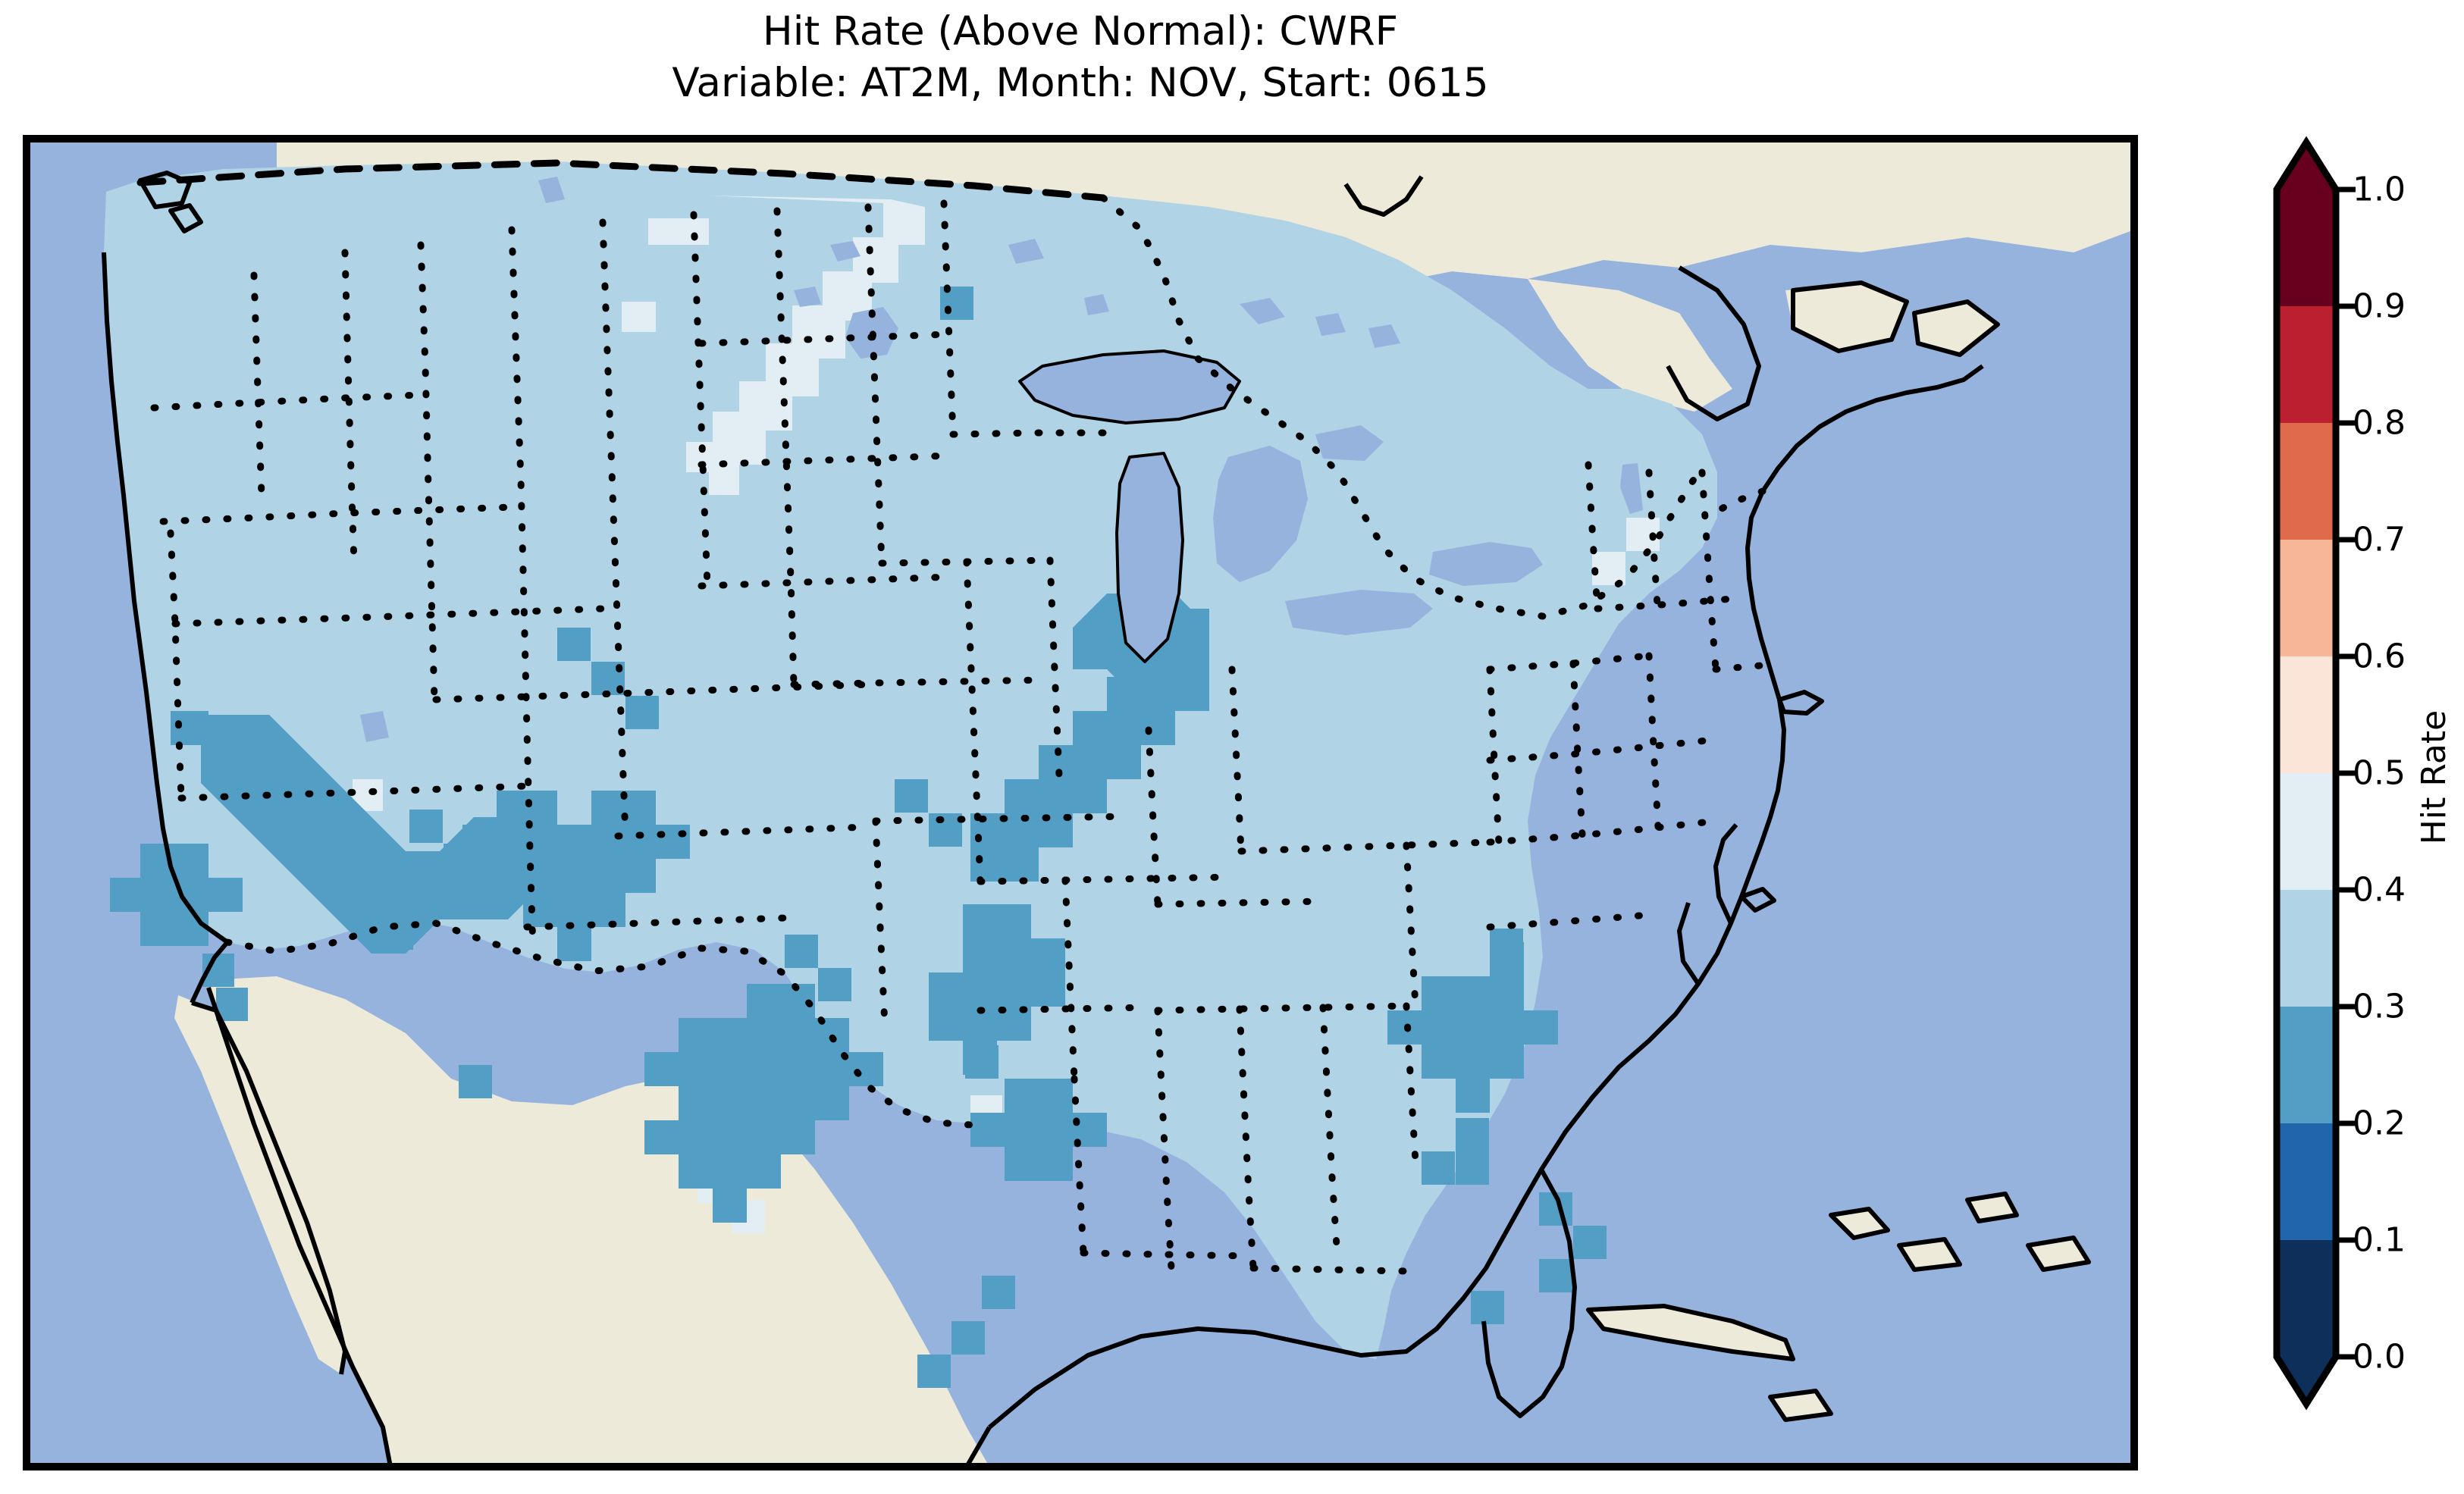 Image resolution: width=2464 pixels, height=1494 pixels. I want to click on colorbar-tick-label: 0.9, so click(2380, 306).